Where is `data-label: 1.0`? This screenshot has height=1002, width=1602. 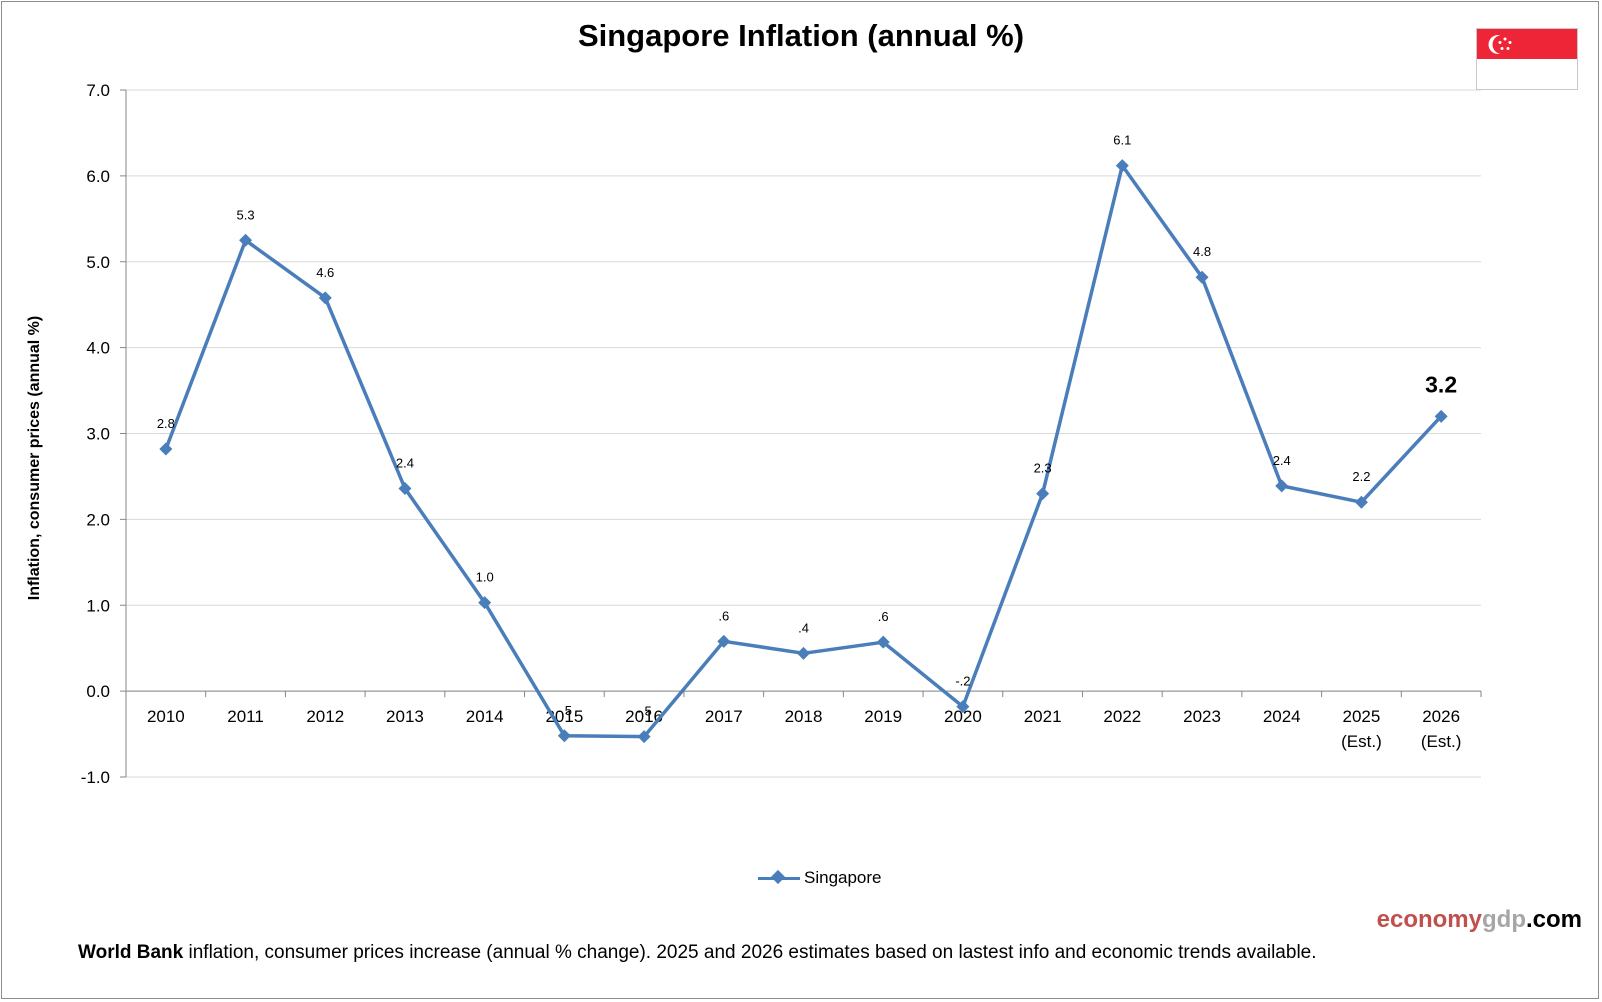
data-label: 1.0 is located at coordinates (485, 577).